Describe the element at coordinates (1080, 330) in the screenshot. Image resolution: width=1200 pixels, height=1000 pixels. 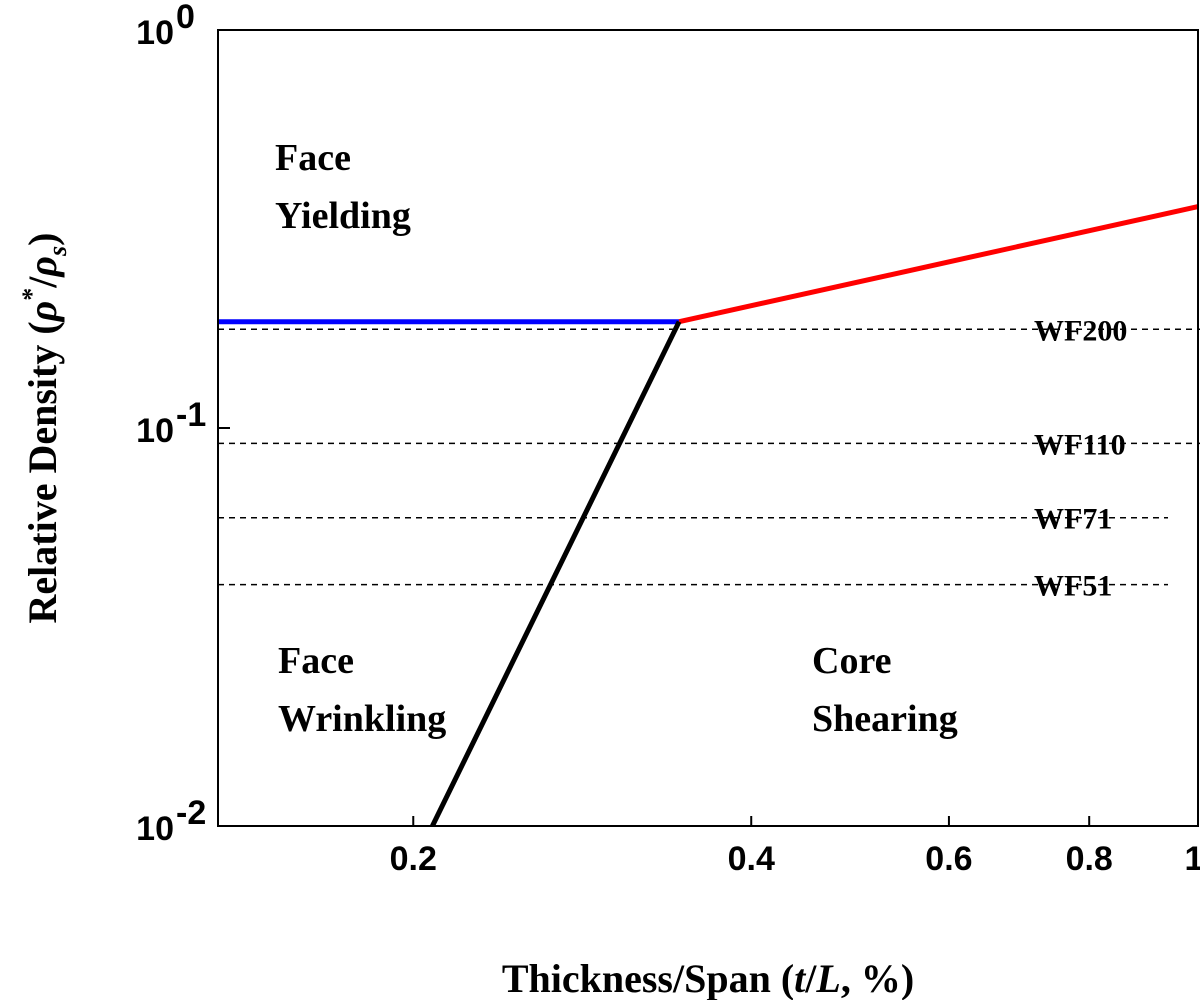
I see `reference-label-wf200: WF200` at that location.